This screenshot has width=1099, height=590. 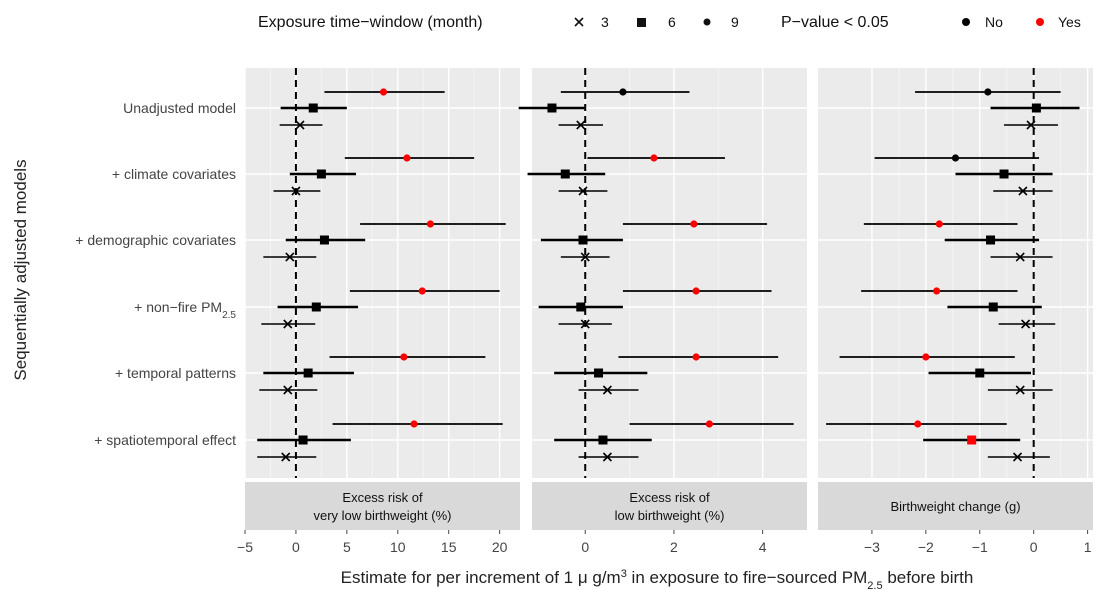 I want to click on legend-pvalue-item-yes: Yes, so click(x=1058, y=22).